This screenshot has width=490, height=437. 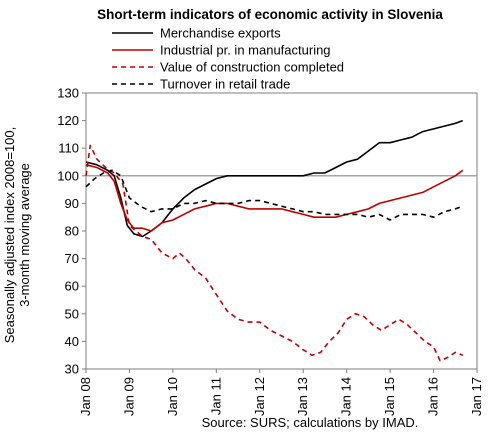 What do you see at coordinates (72, 286) in the screenshot?
I see `y-tick-label: 60` at bounding box center [72, 286].